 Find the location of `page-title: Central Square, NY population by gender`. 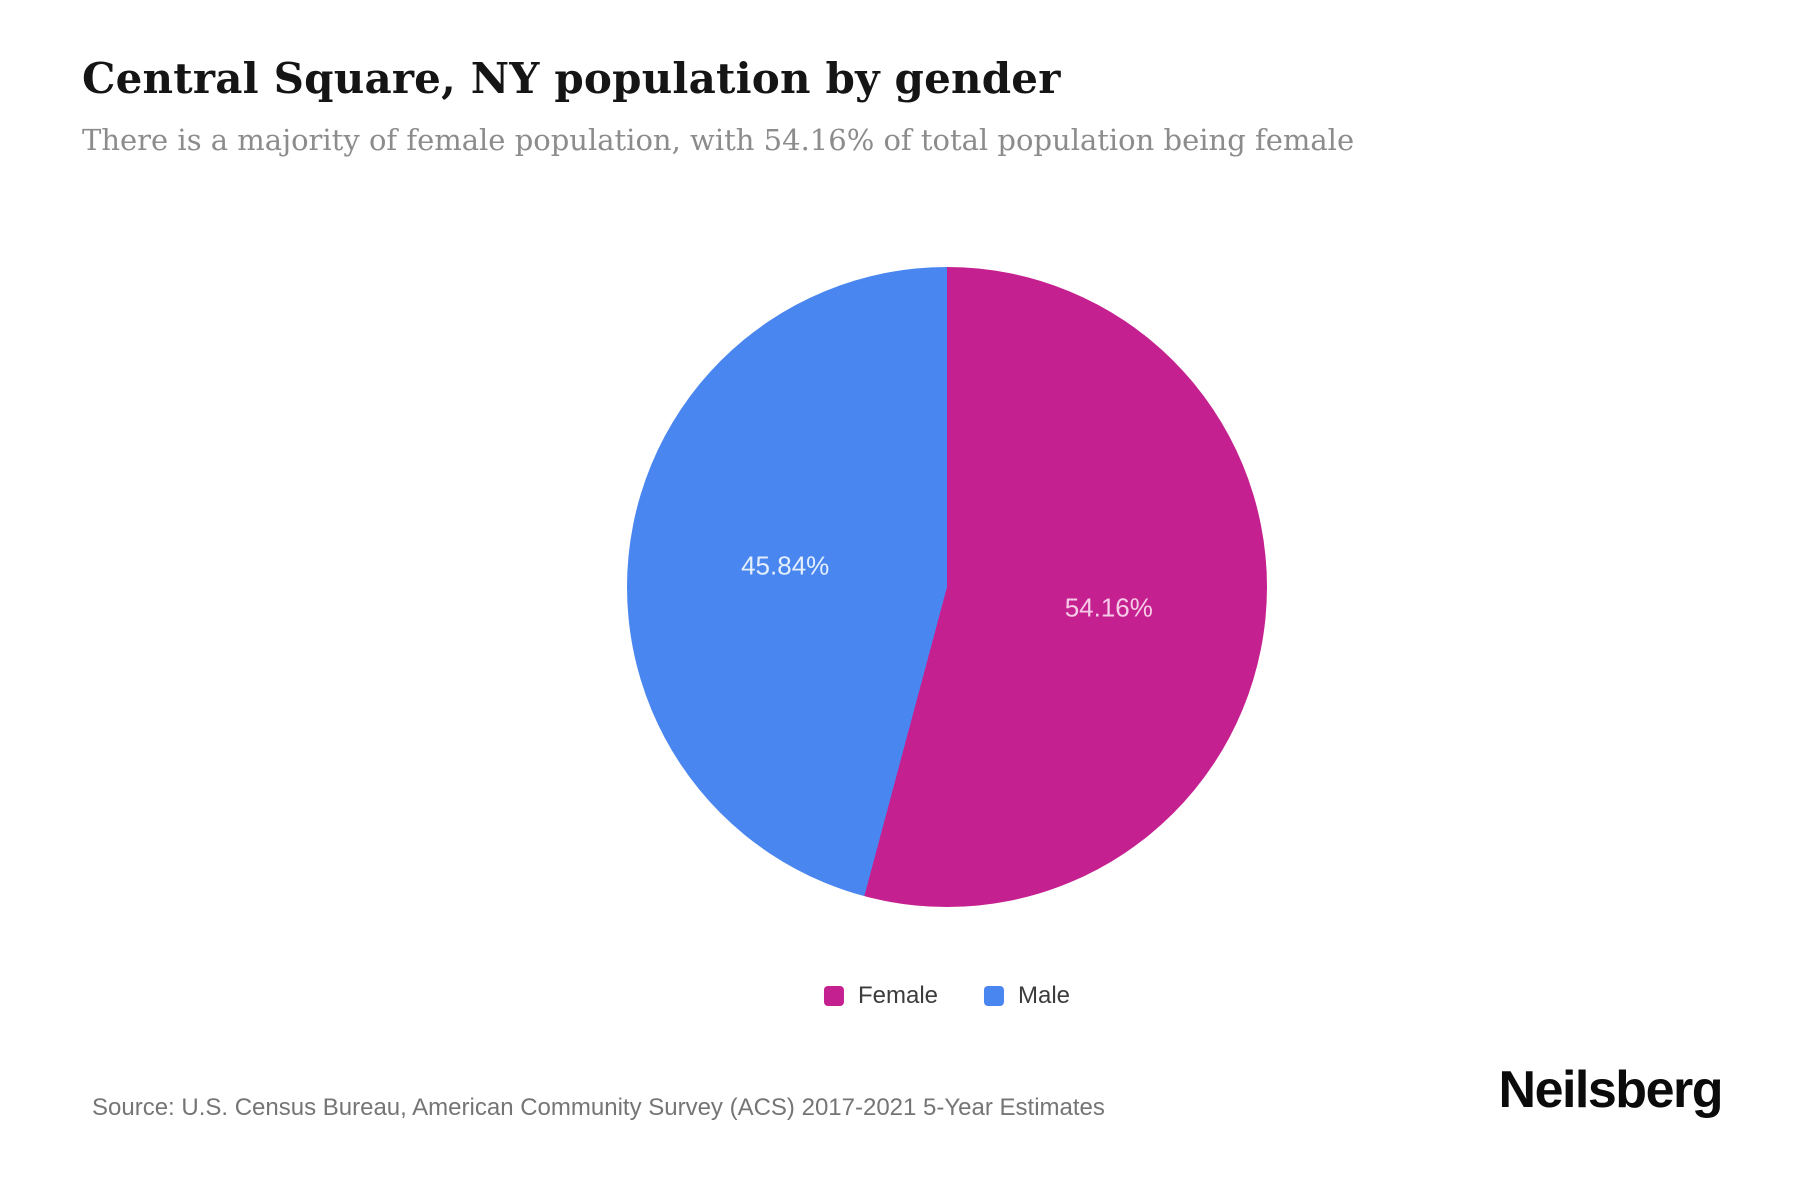

page-title: Central Square, NY population by gender is located at coordinates (571, 78).